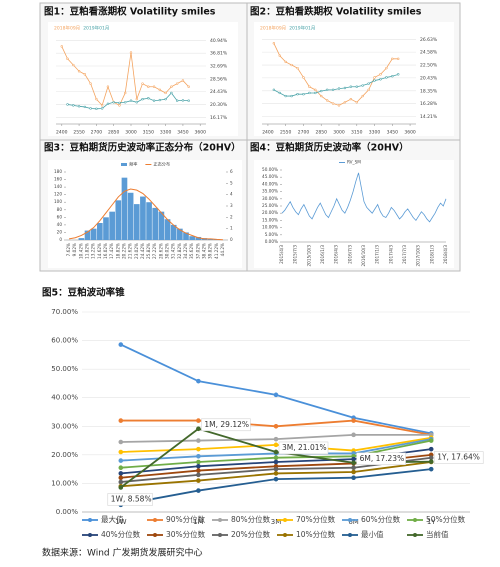  I want to click on x-tick-label: 37.02%, so click(197, 251).